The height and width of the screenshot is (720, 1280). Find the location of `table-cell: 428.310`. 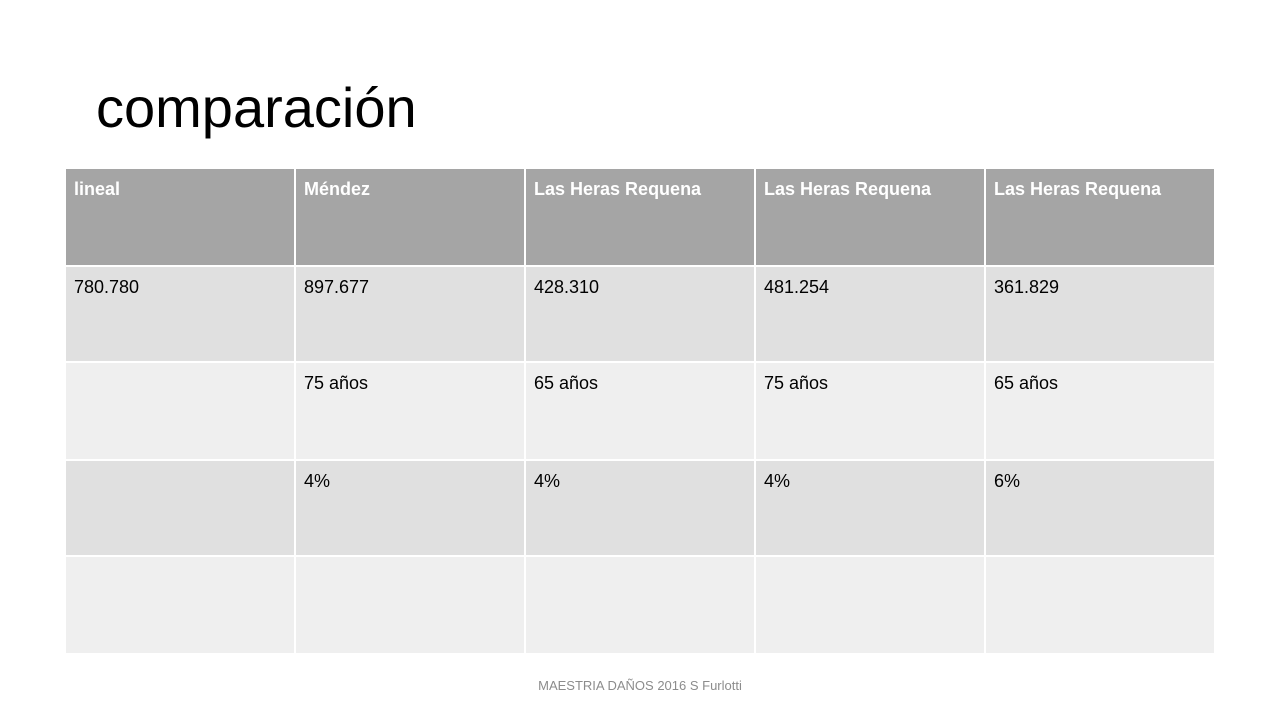

table-cell: 428.310 is located at coordinates (640, 314).